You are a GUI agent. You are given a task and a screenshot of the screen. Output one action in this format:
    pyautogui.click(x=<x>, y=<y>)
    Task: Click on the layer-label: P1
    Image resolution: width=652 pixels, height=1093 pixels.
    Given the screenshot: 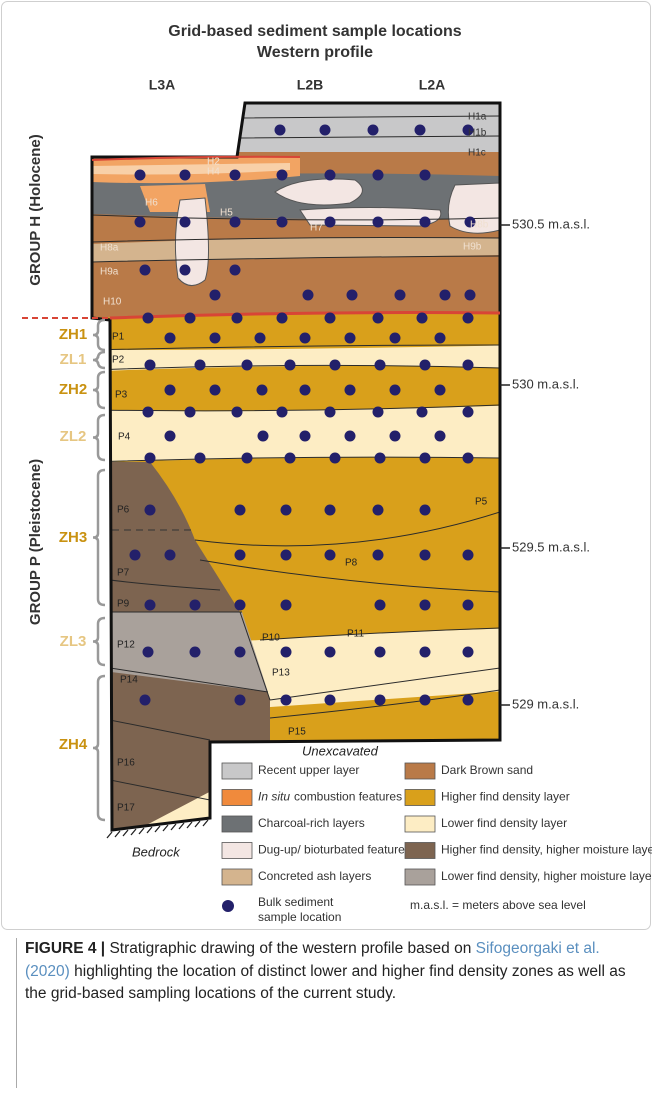 What is the action you would take?
    pyautogui.click(x=118, y=337)
    